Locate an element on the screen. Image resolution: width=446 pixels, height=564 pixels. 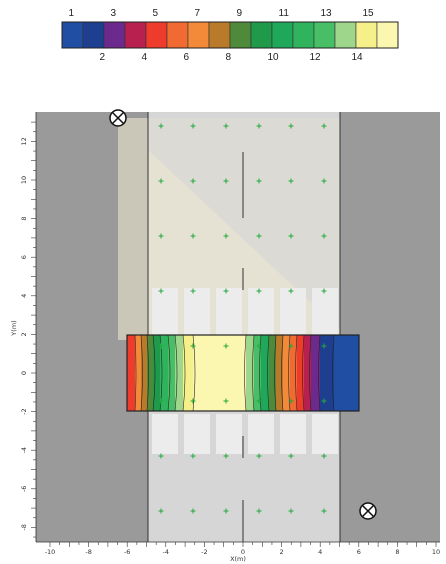
y-tick-label: 10 is located at coordinates (24, 180).